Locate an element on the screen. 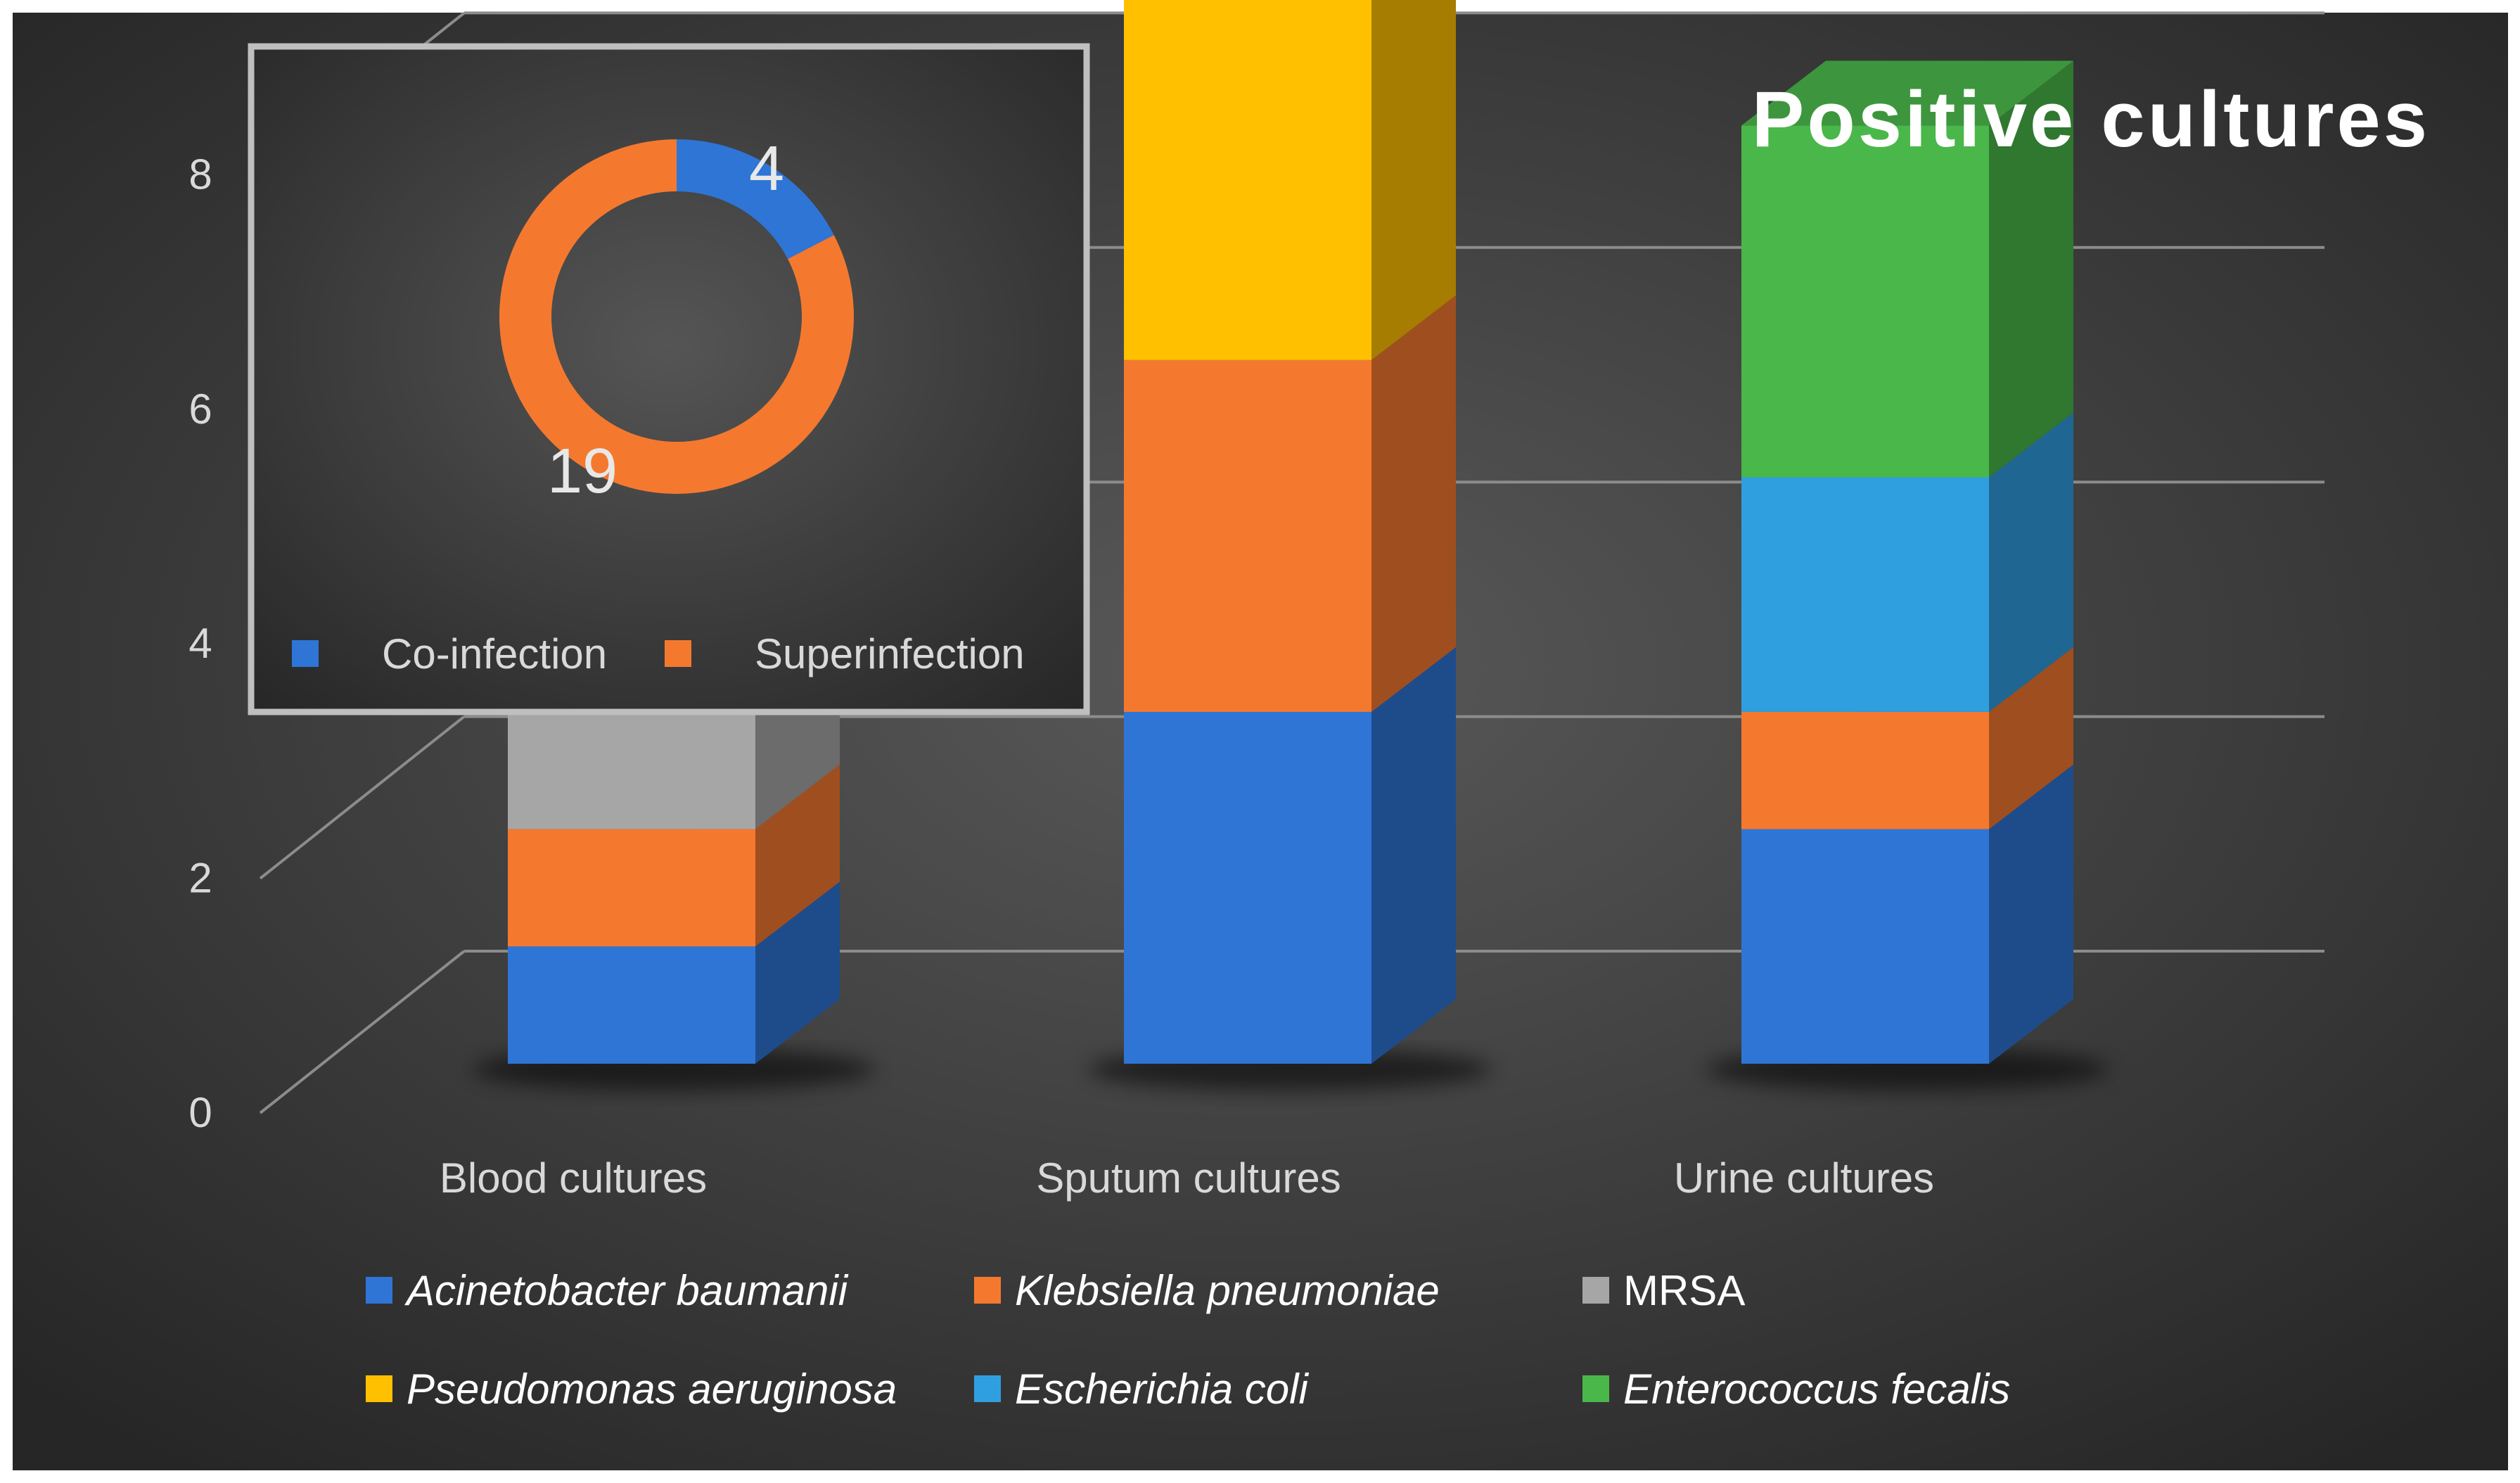  y-tick-label: 6 is located at coordinates (200, 409).